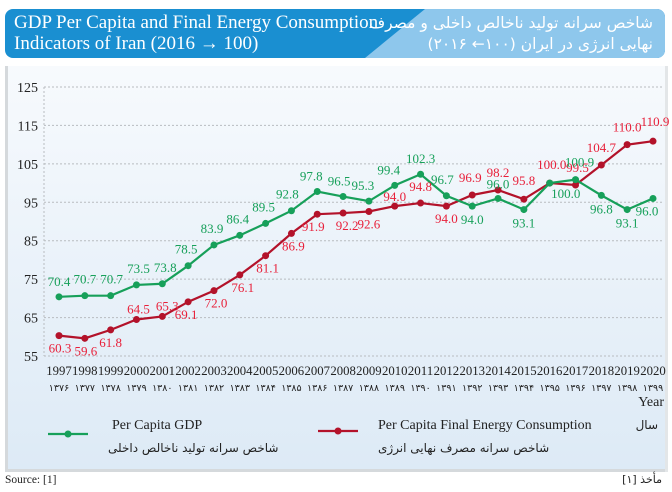 This screenshot has height=492, width=672. What do you see at coordinates (110, 342) in the screenshot?
I see `energy-data-label: 61.8` at bounding box center [110, 342].